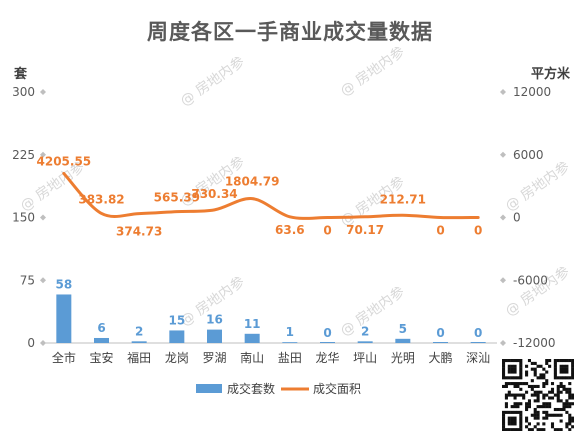  Describe the element at coordinates (209, 388) in the screenshot. I see `legend-swatch-bars` at that location.